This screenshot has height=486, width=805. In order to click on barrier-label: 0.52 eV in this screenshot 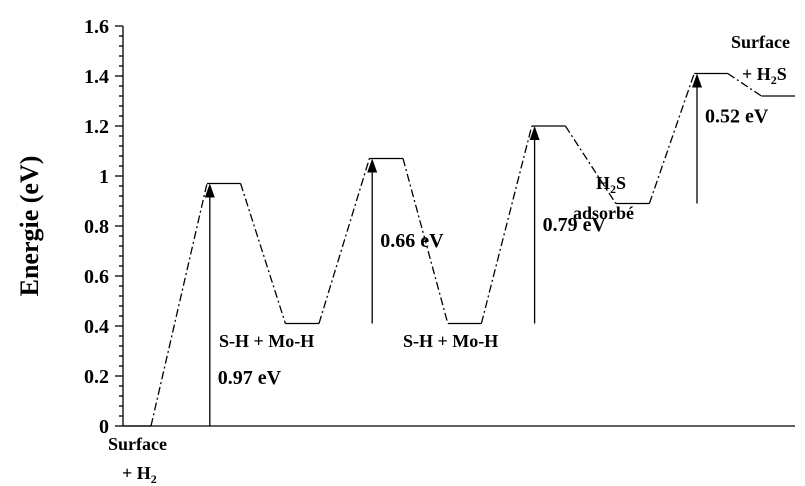, I will do `click(737, 117)`.